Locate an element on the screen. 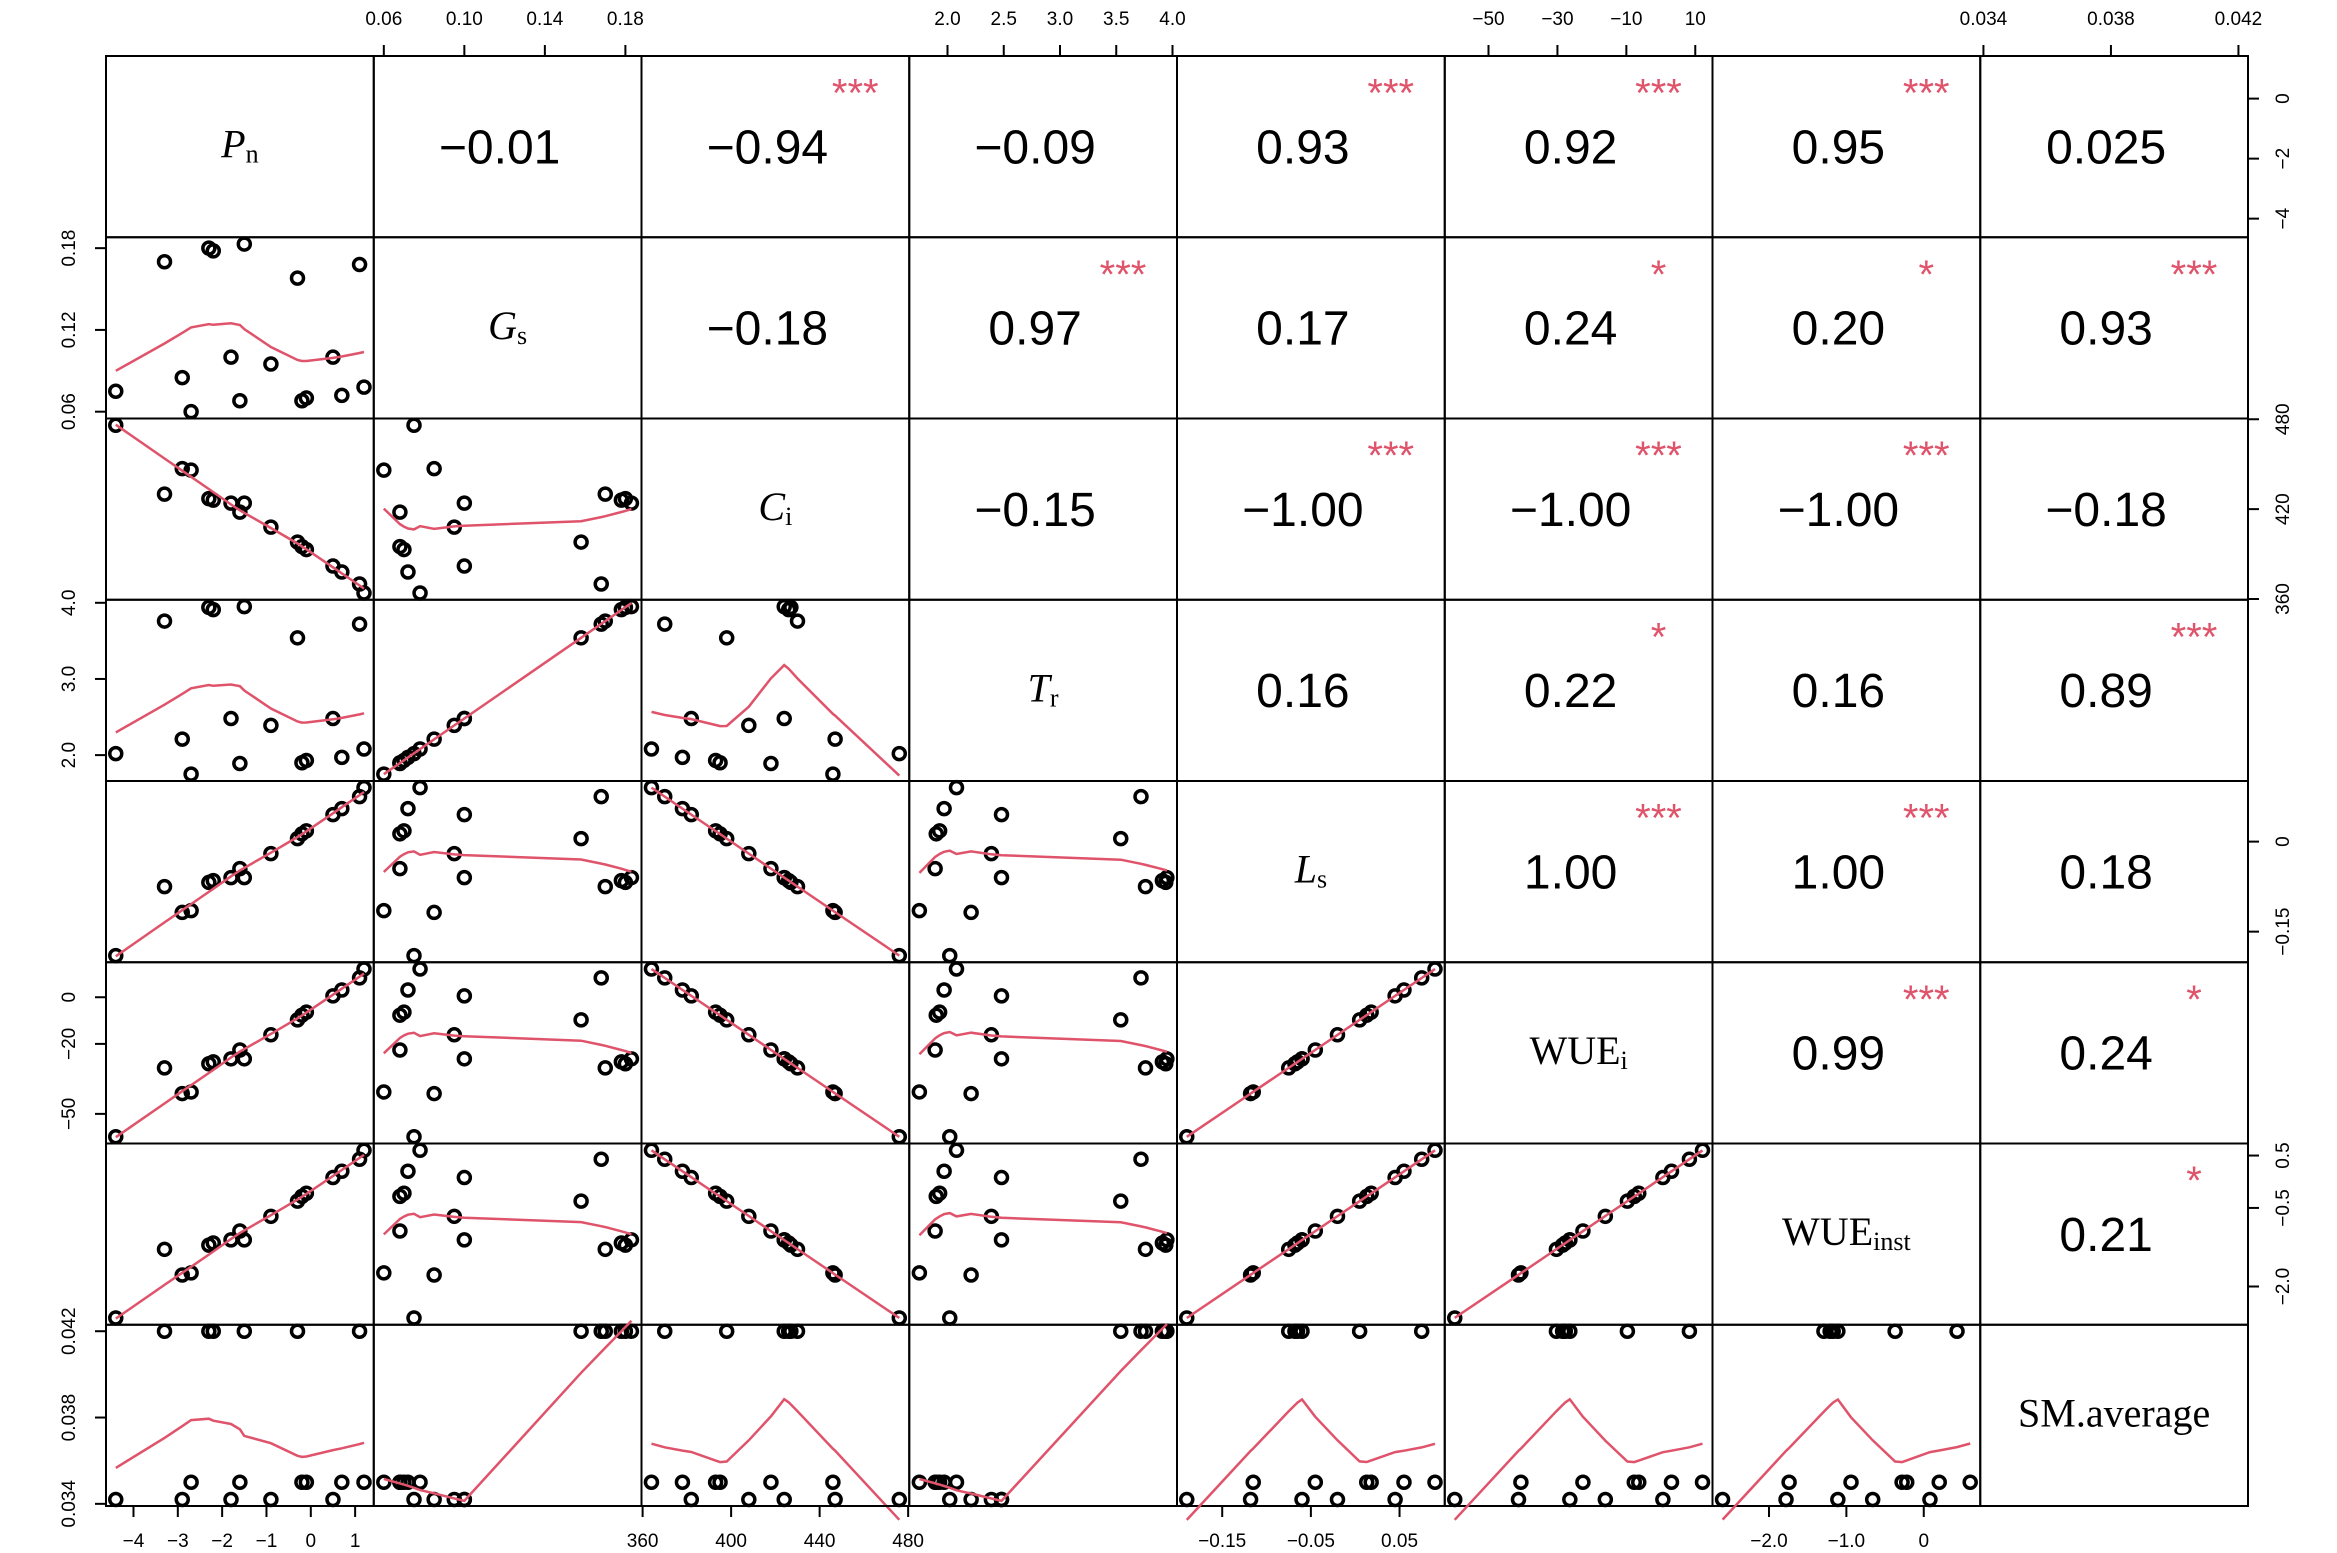 The image size is (2337, 1553). x-tick-label: 1 is located at coordinates (355, 1541).